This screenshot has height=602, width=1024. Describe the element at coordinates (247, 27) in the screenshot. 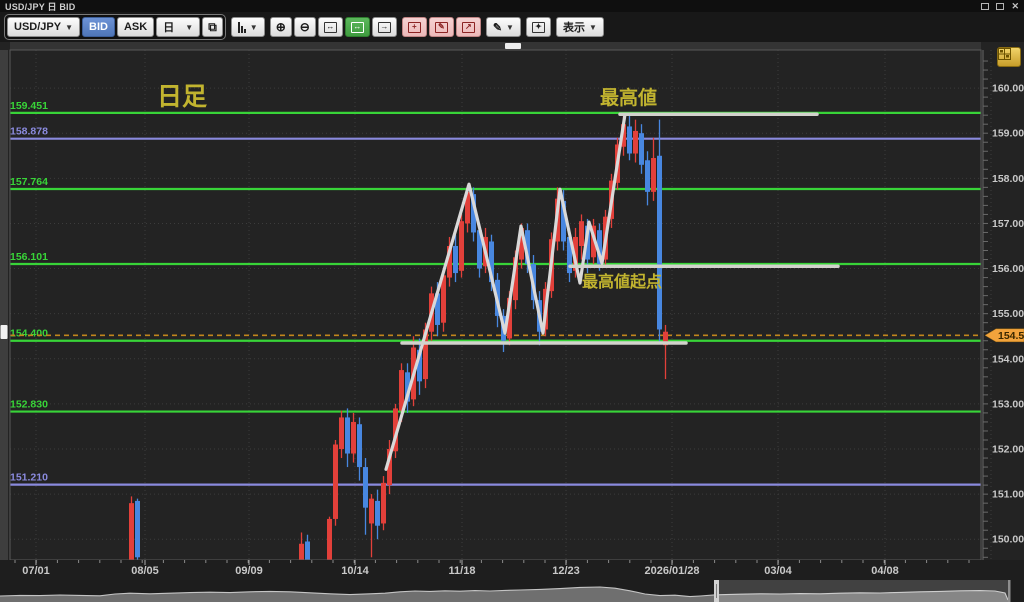

I see `chart-type-button: ▼` at that location.